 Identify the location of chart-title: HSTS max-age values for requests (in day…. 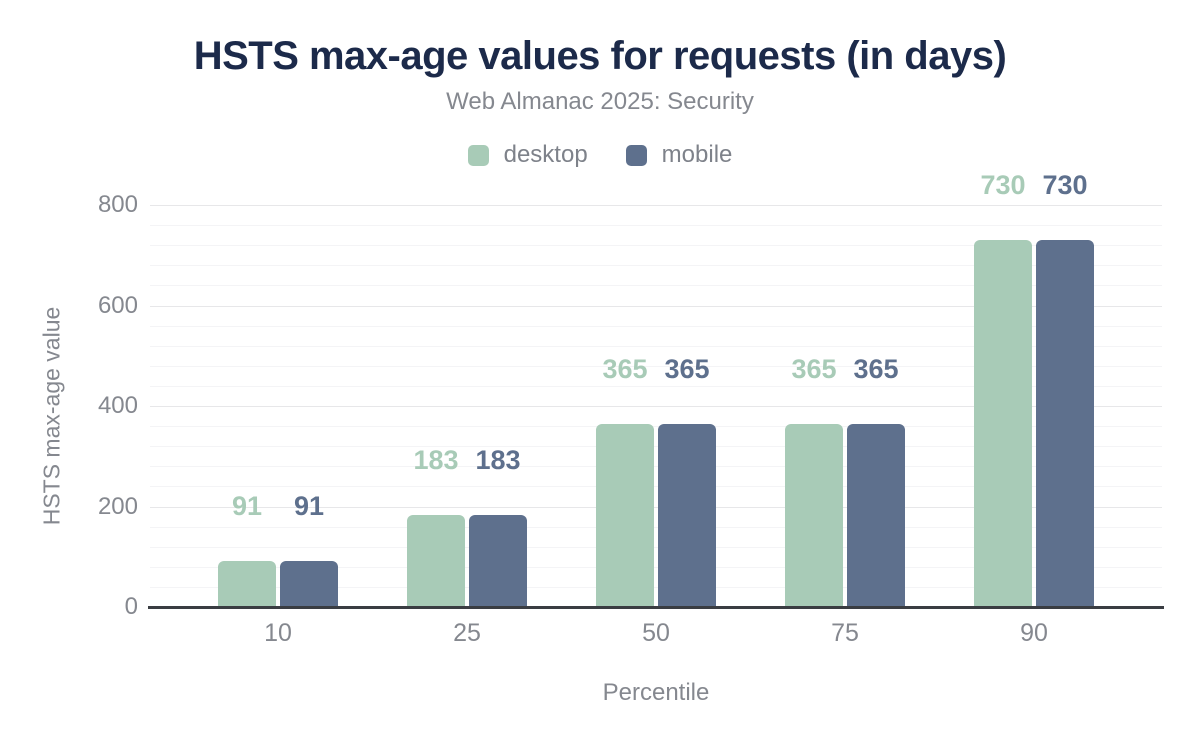
(600, 56).